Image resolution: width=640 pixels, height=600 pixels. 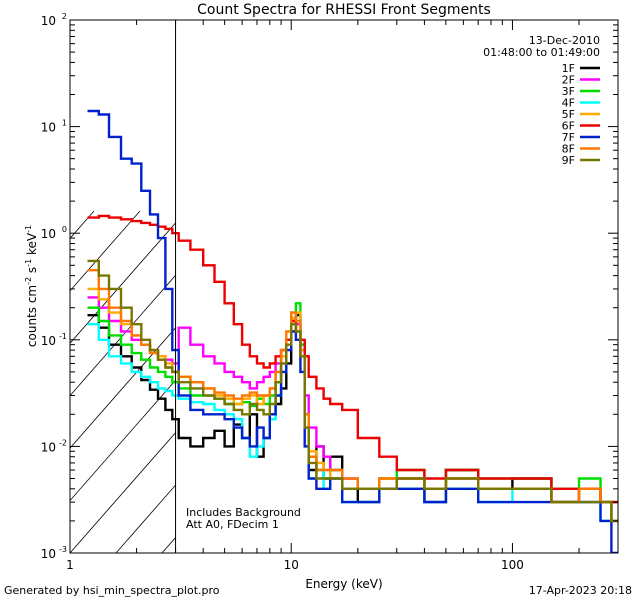 What do you see at coordinates (568, 103) in the screenshot?
I see `legend-label-4F: 4F` at bounding box center [568, 103].